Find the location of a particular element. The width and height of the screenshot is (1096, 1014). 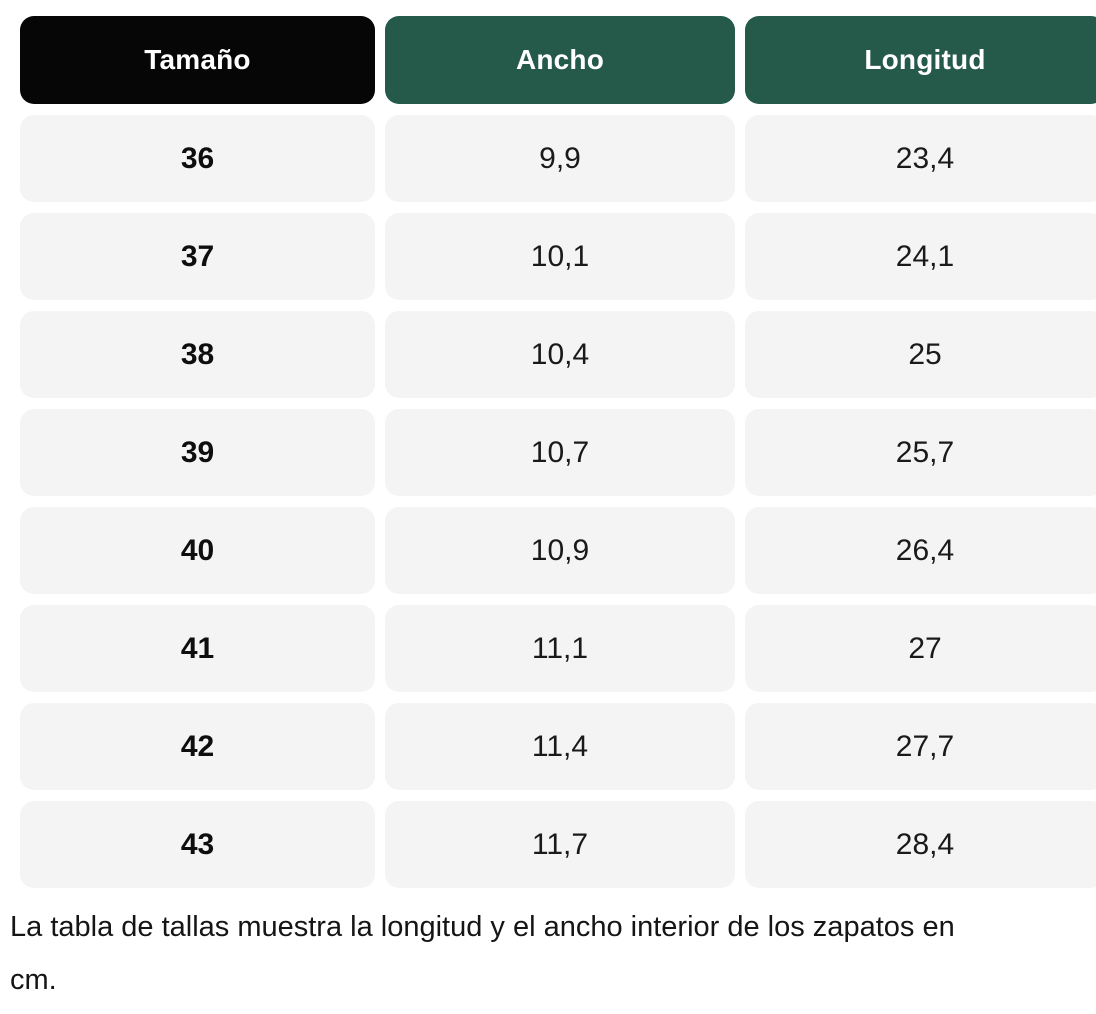

note-line-2: cm. is located at coordinates (33, 980).